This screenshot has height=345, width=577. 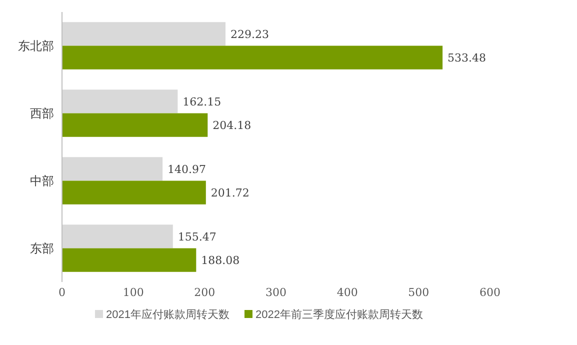 What do you see at coordinates (197, 237) in the screenshot?
I see `data-label: 155.47` at bounding box center [197, 237].